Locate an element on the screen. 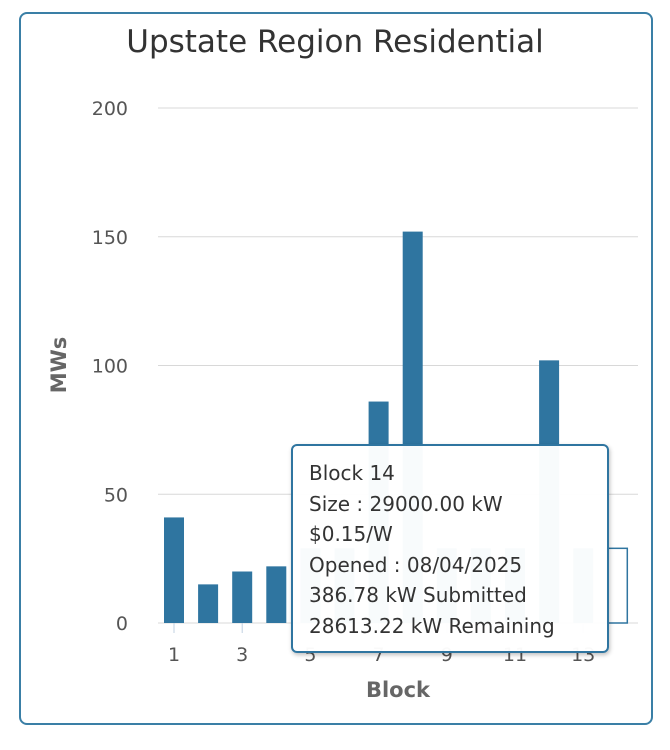 This screenshot has width=670, height=750. y-axis-title: MWs is located at coordinates (59, 365).